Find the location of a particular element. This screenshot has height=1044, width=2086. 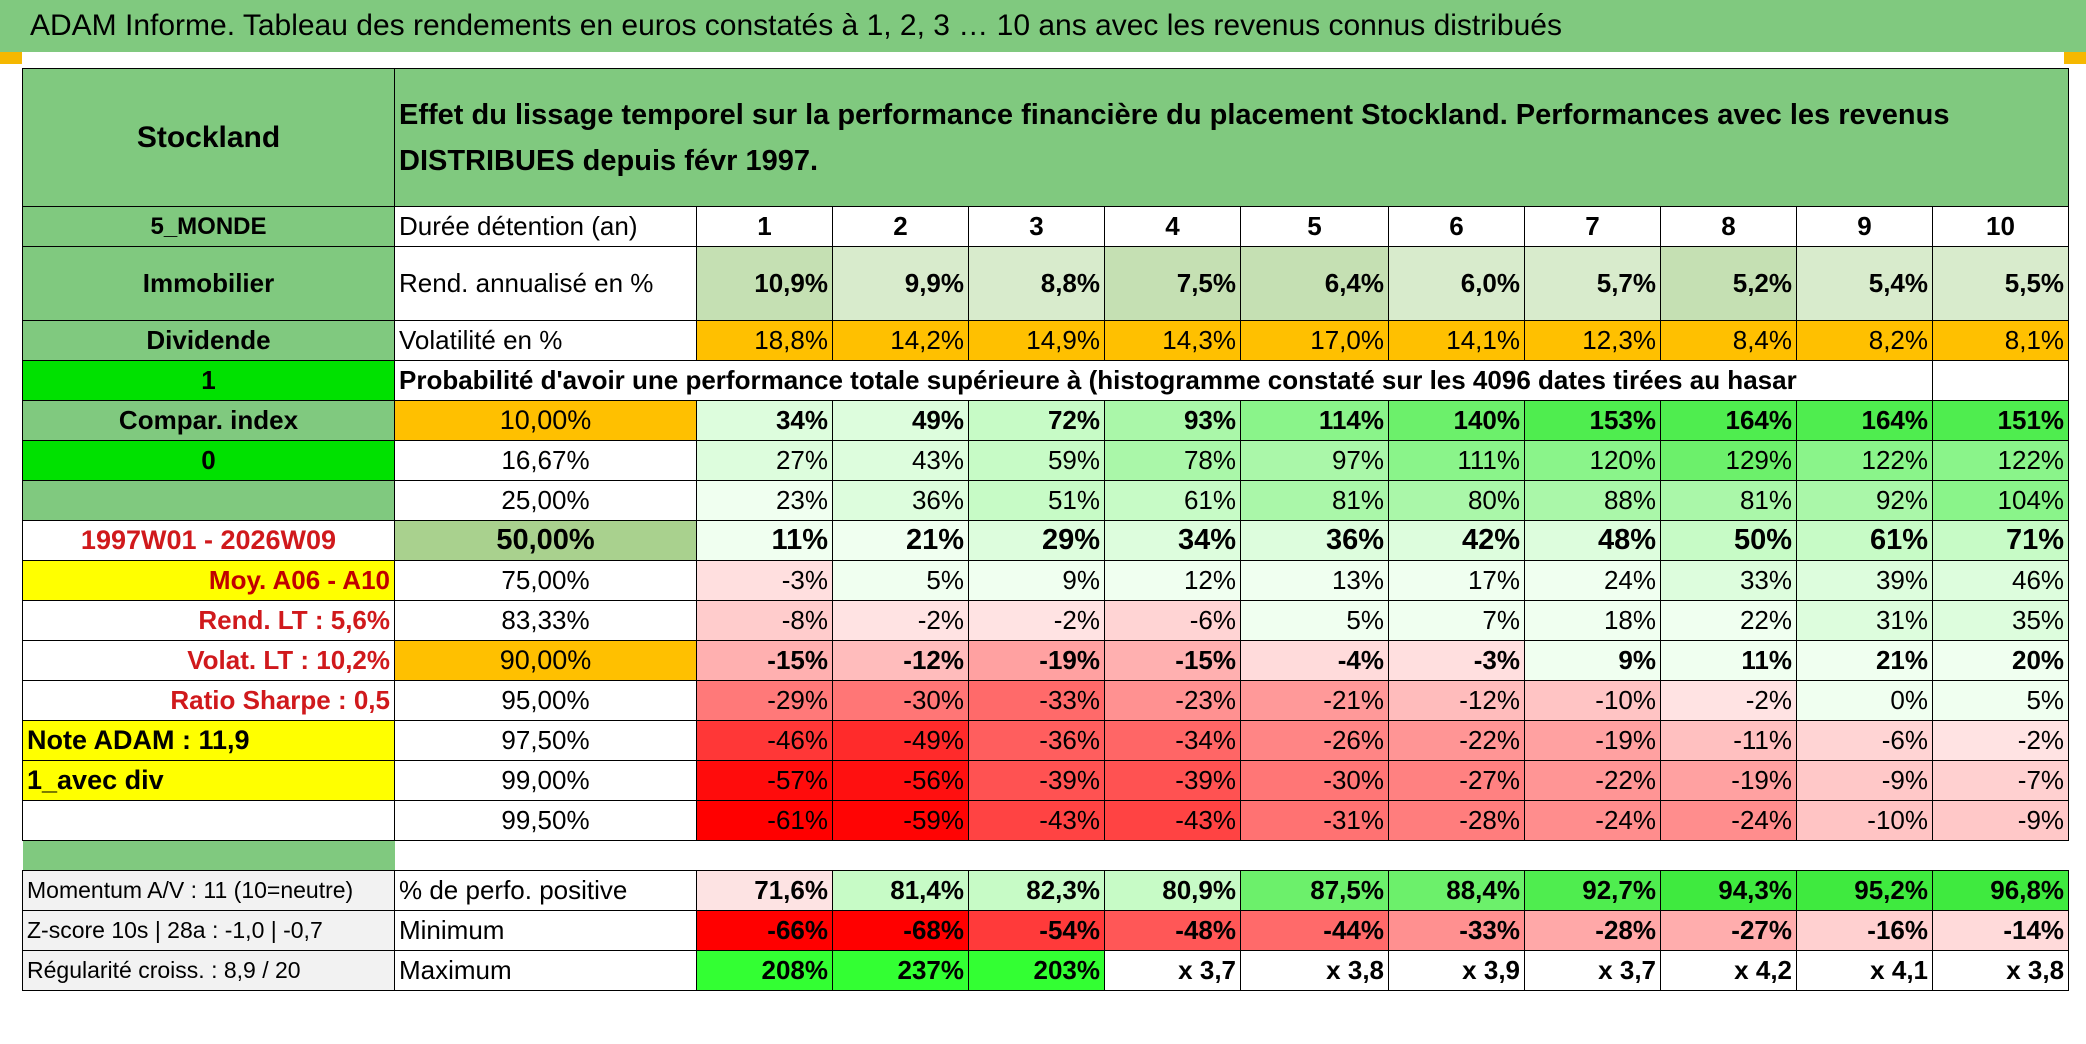

probability-value: 164% is located at coordinates (1728, 420).